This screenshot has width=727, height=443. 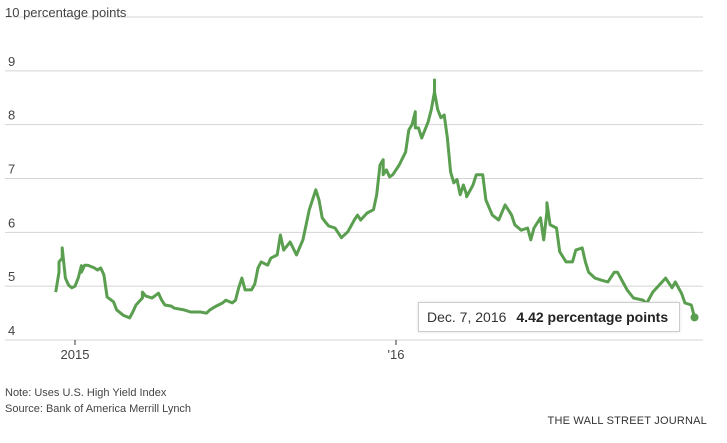 I want to click on source-text: Source: Bank of America Merrill Lynch, so click(x=98, y=409).